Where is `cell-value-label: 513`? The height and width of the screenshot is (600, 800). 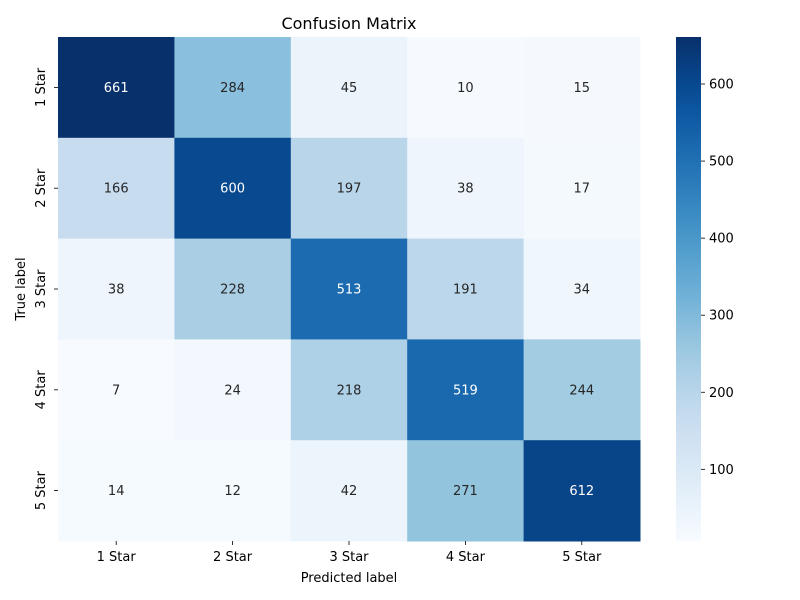 cell-value-label: 513 is located at coordinates (349, 290).